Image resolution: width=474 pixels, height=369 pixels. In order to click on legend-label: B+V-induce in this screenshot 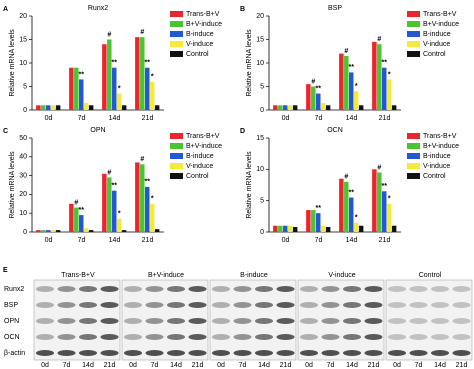, I will do `click(441, 24)`.